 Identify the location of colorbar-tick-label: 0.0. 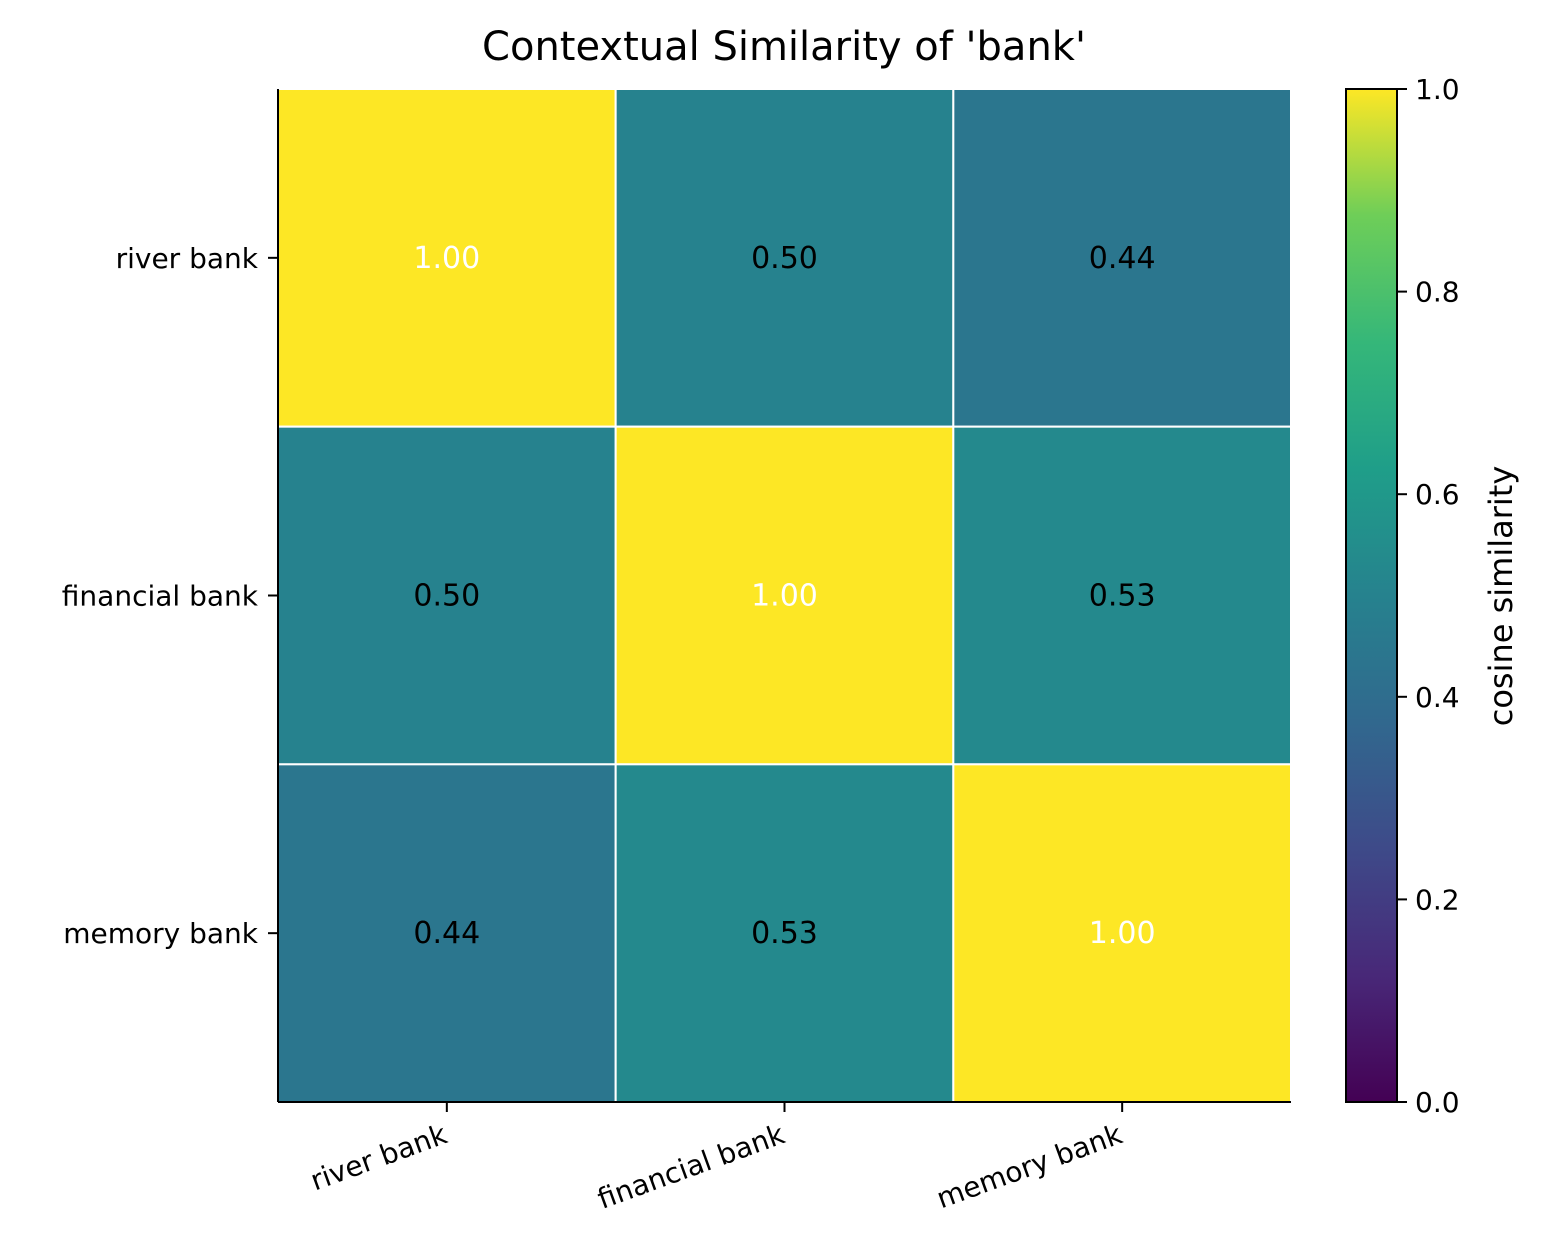
(1437, 1102).